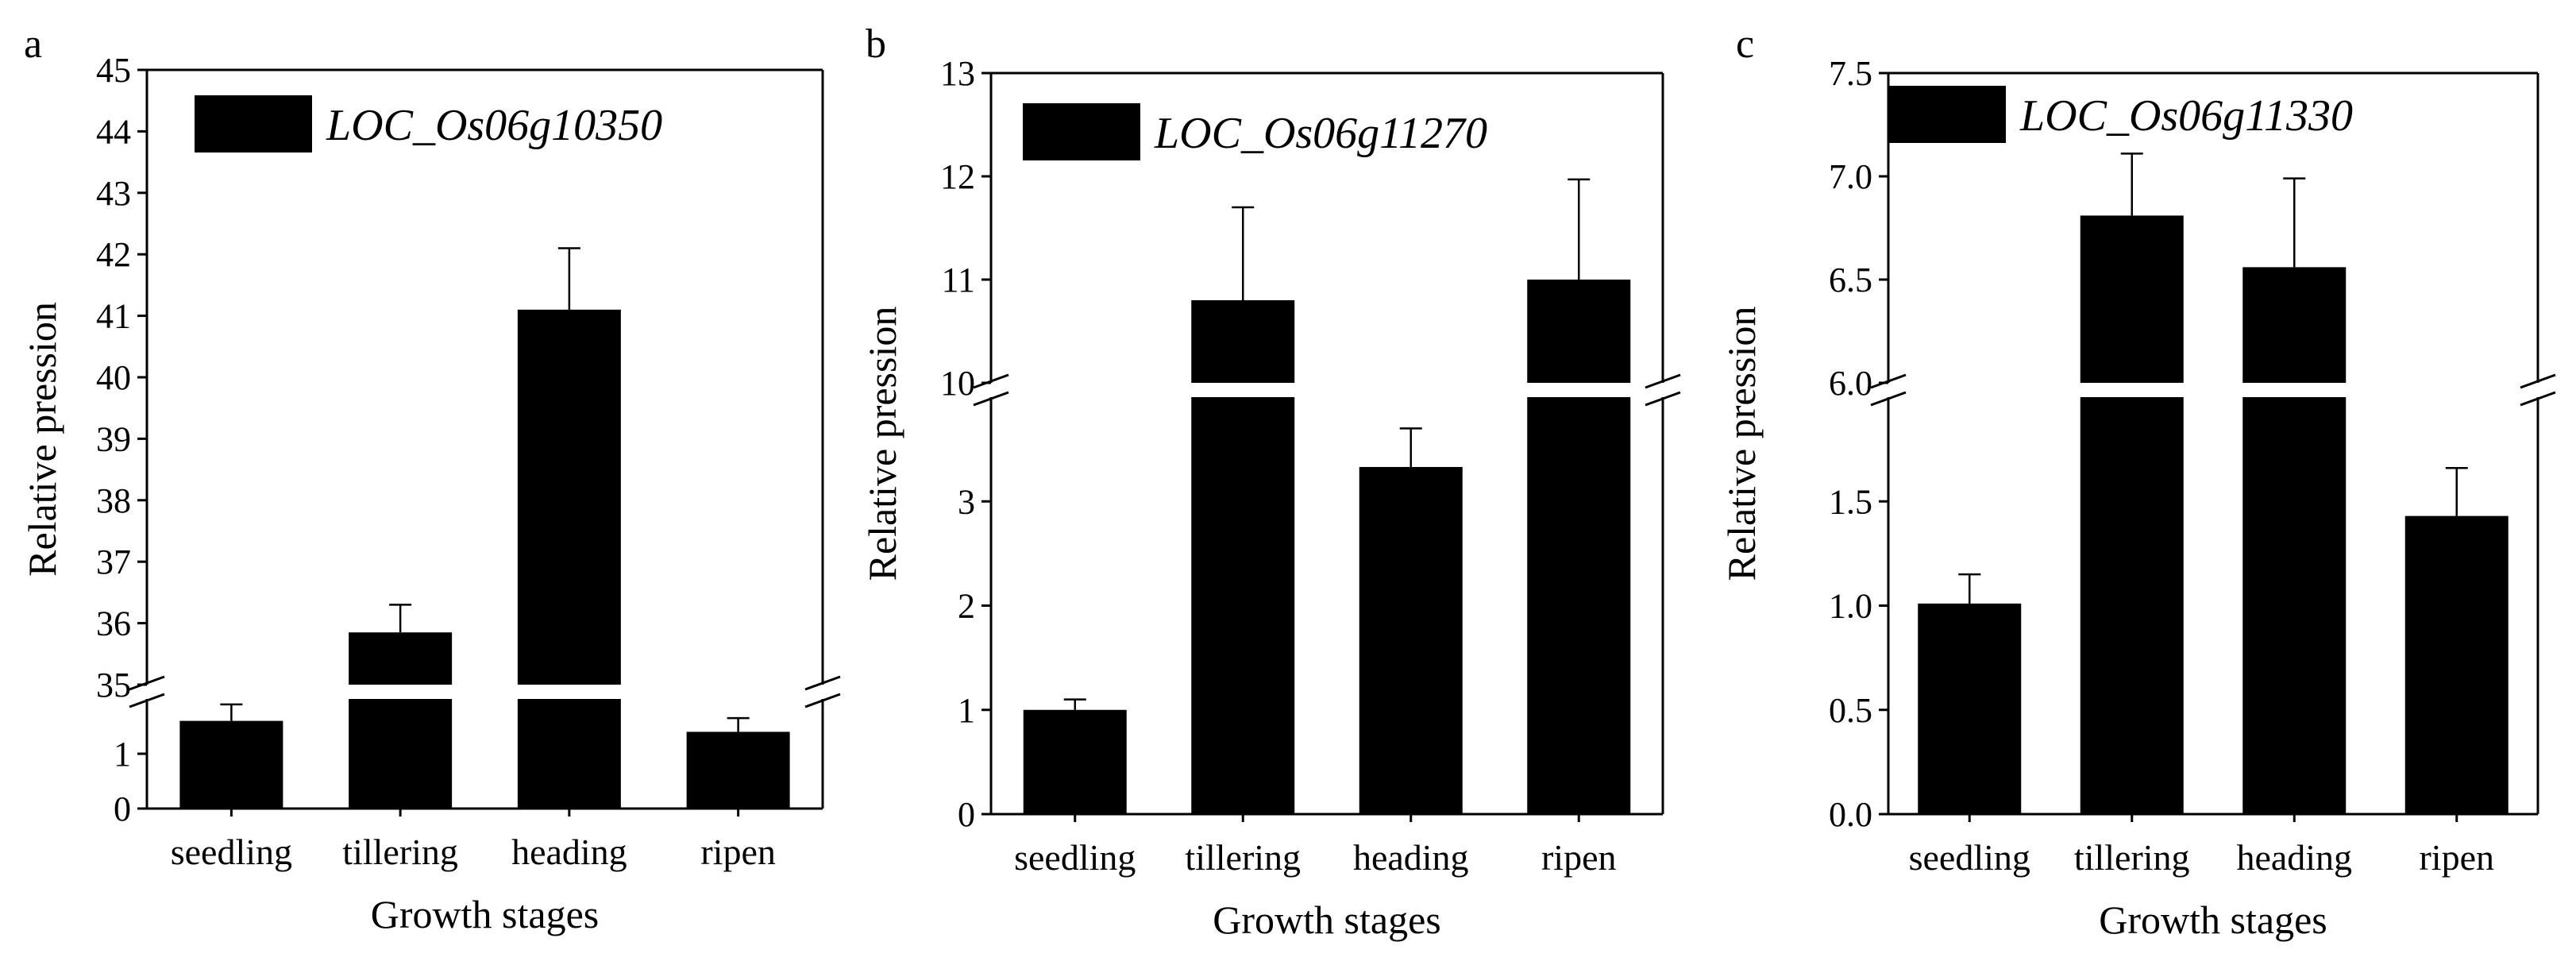 The height and width of the screenshot is (969, 2576). What do you see at coordinates (876, 44) in the screenshot?
I see `panel-label: b` at bounding box center [876, 44].